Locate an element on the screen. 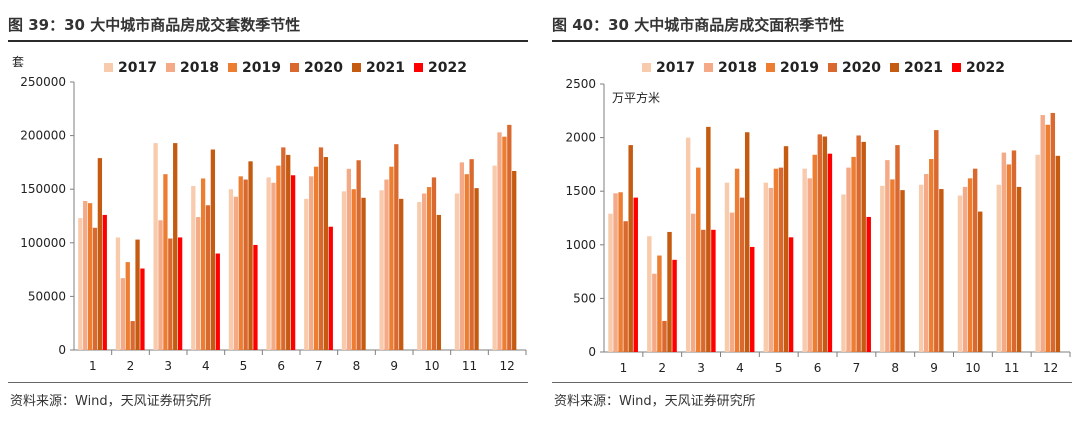  y-tick-label: 250000 is located at coordinates (43, 82).